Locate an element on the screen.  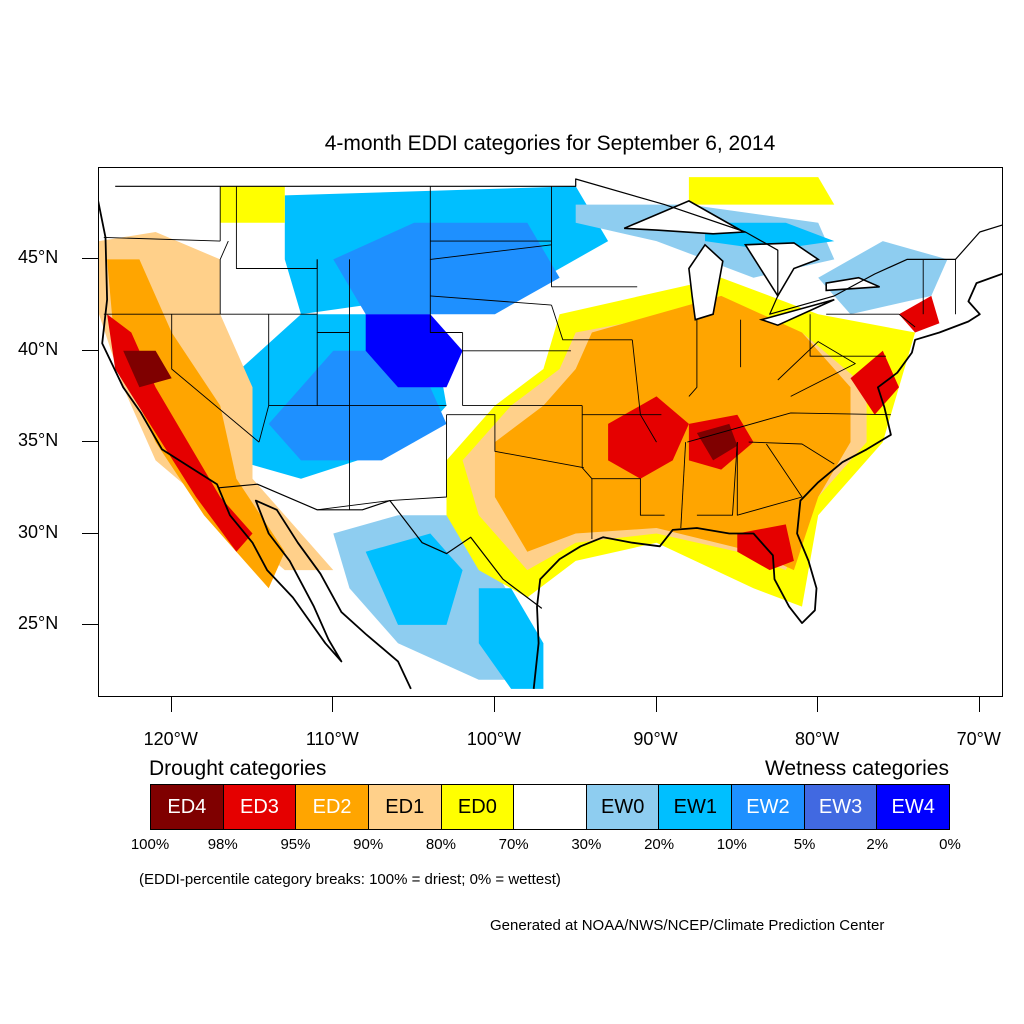
mexico-border is located at coordinates (380, 546).